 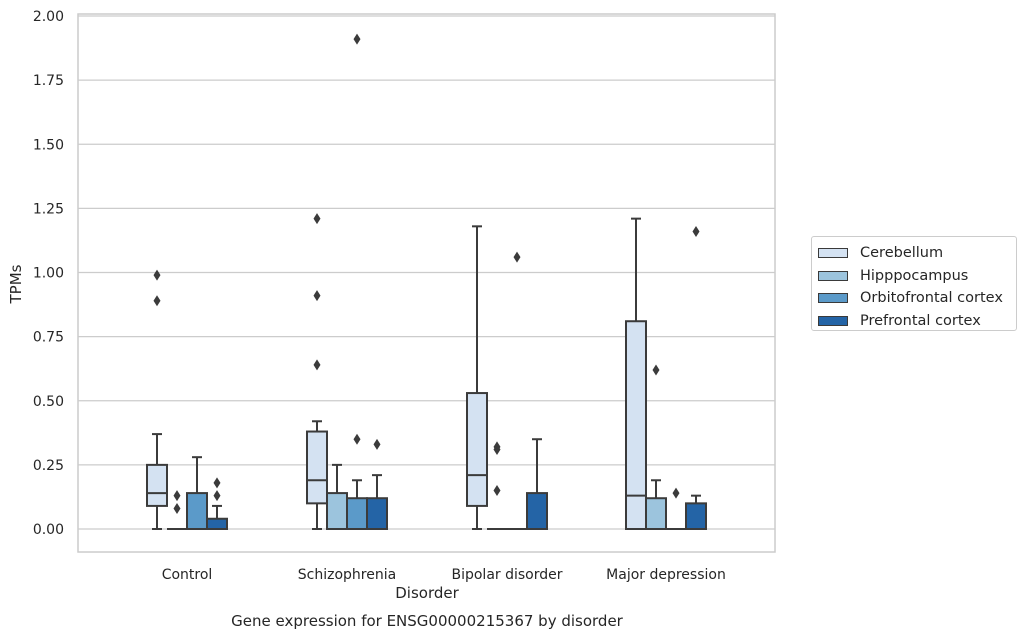 I want to click on legend-item-prefrontal-cortex: Prefrontal cortex, so click(x=917, y=321).